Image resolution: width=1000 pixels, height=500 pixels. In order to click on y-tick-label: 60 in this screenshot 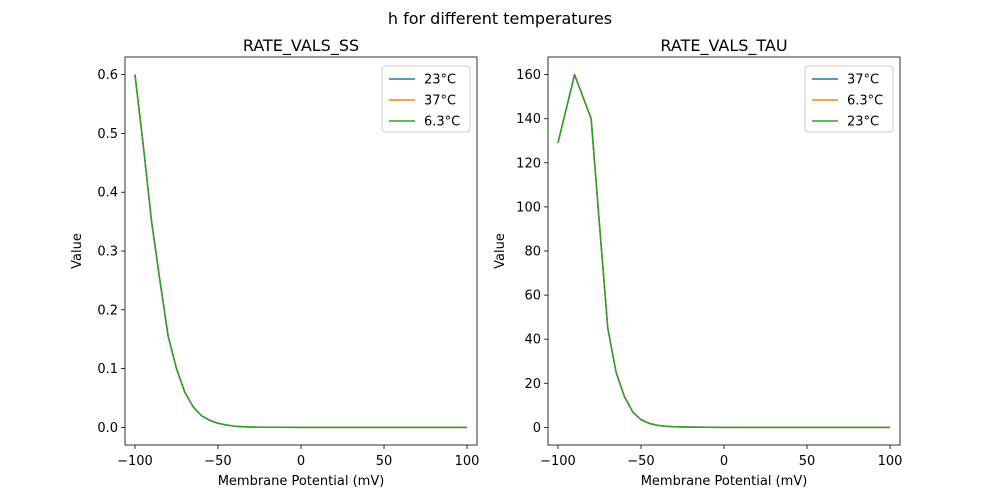, I will do `click(532, 296)`.